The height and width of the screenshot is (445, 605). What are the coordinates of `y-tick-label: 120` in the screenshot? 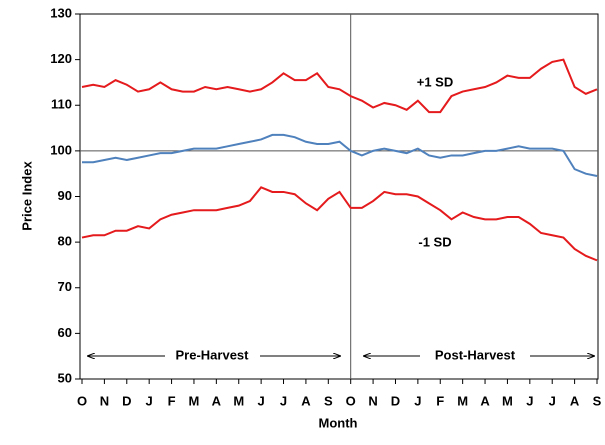 It's located at (61, 58).